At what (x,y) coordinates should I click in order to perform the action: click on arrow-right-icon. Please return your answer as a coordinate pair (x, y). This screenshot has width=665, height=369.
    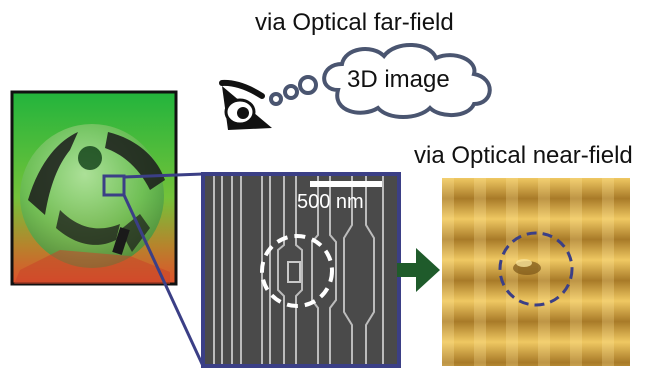
    Looking at the image, I should click on (418, 270).